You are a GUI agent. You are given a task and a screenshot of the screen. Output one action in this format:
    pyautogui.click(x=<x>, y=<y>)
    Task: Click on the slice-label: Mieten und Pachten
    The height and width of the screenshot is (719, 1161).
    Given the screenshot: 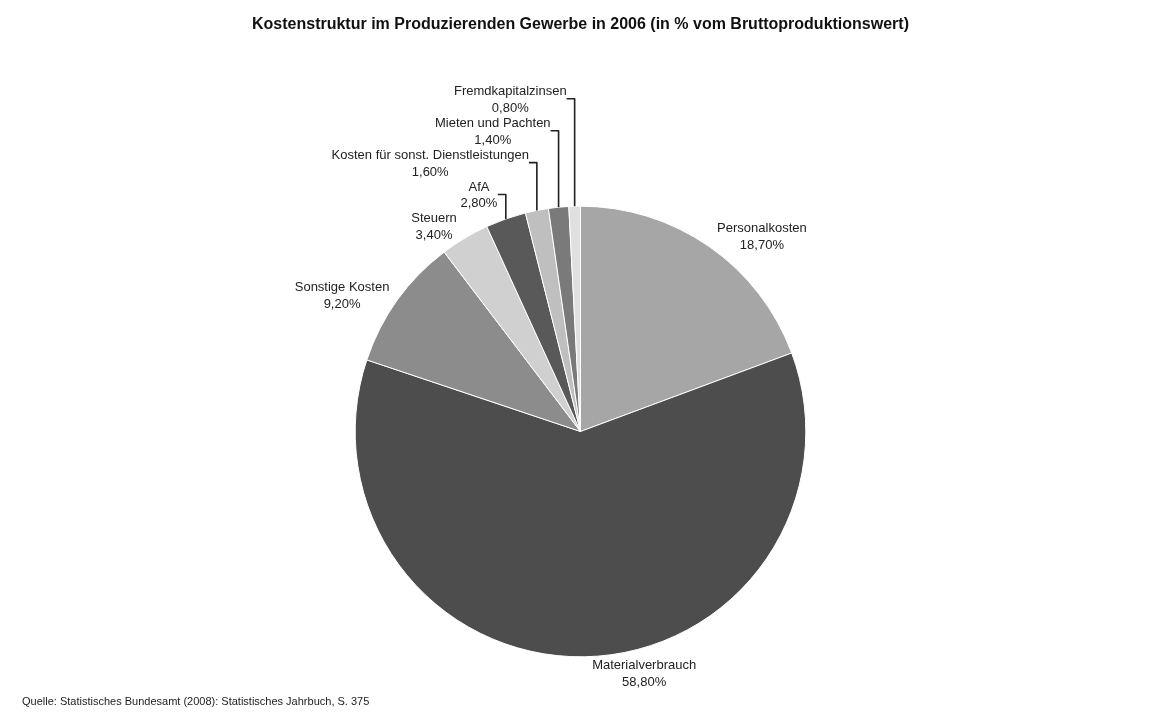 What is the action you would take?
    pyautogui.click(x=492, y=122)
    